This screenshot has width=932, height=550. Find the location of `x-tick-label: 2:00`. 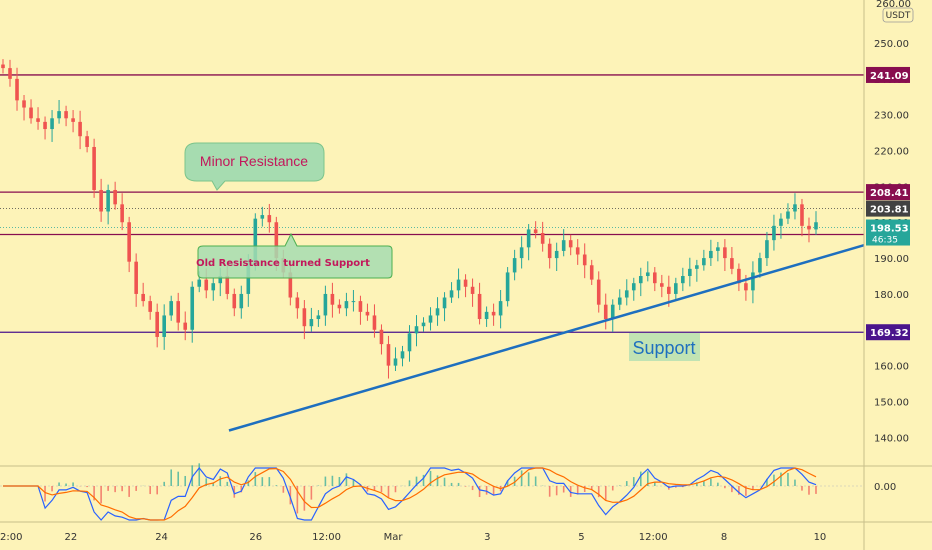

x-tick-label: 2:00 is located at coordinates (11, 537).